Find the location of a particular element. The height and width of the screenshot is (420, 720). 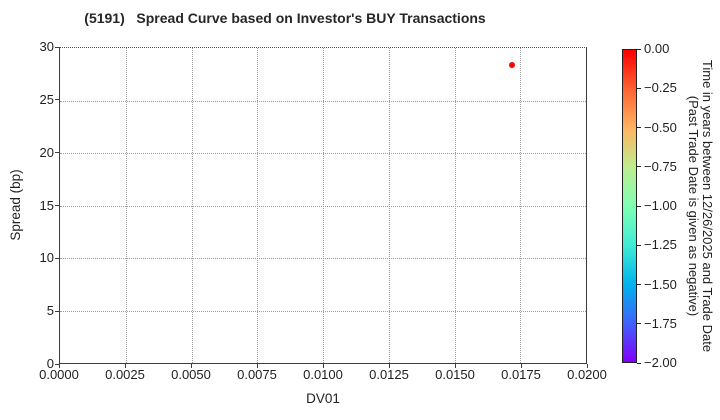

y-tick-label: 30 is located at coordinates (46, 46).